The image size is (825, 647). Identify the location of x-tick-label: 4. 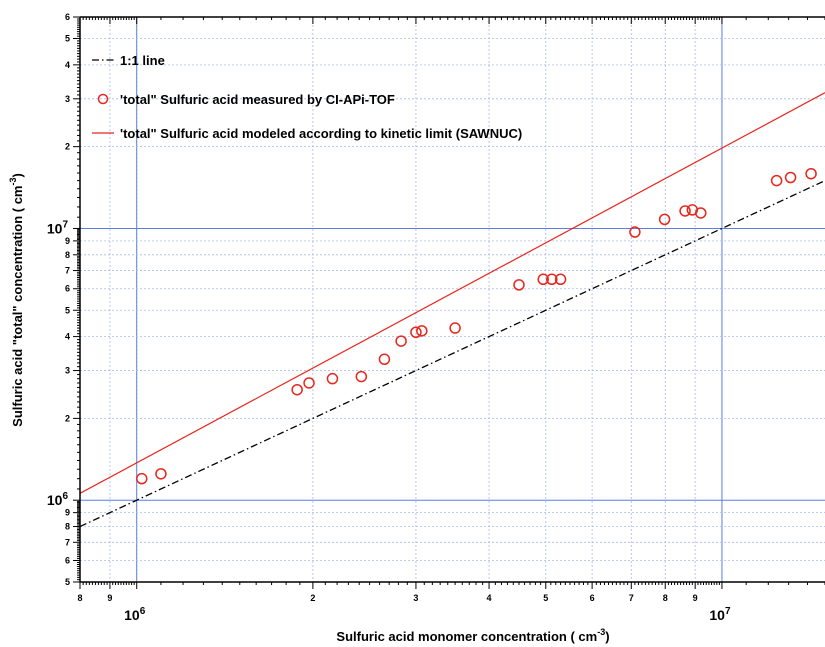
(489, 598).